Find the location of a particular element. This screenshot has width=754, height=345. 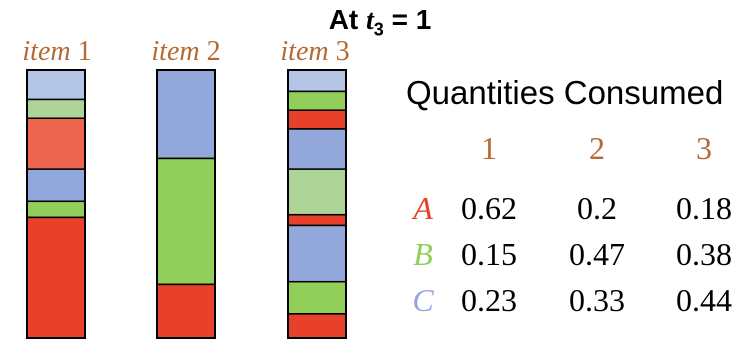

item-label-3: item 3 is located at coordinates (315, 52).